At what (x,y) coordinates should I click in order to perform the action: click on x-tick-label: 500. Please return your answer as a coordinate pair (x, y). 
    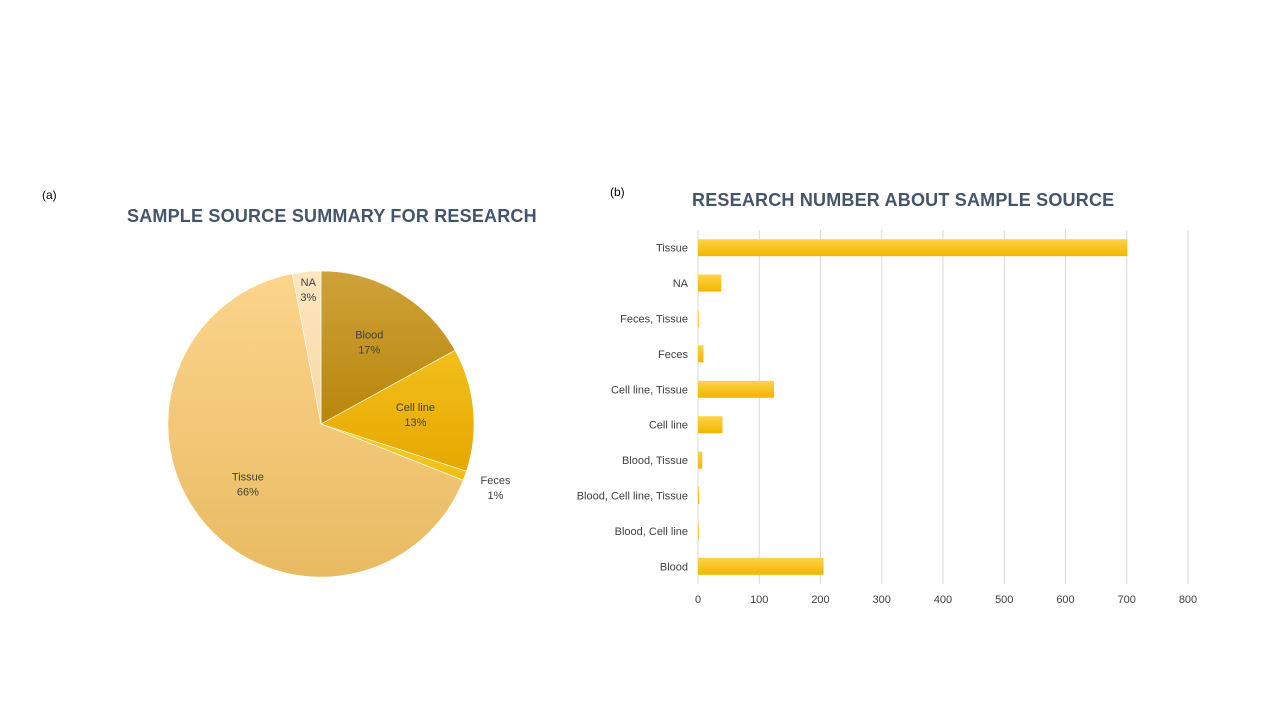
    Looking at the image, I should click on (1004, 600).